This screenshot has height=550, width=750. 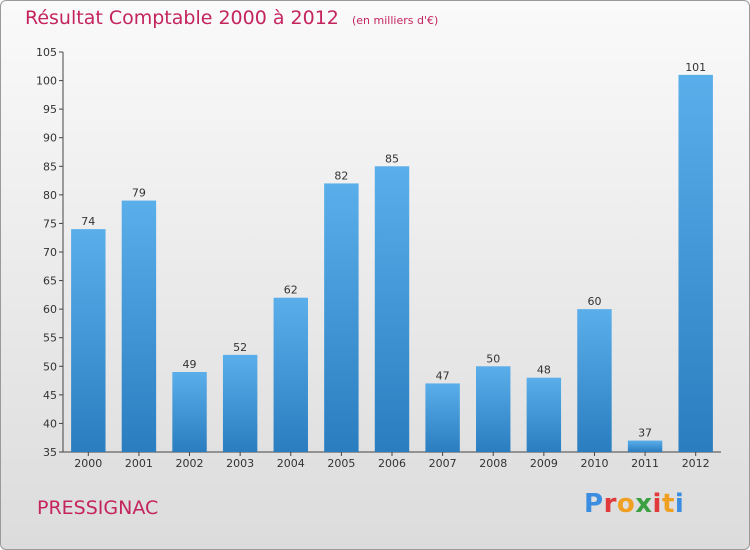 I want to click on x-tick-label: 2003, so click(x=240, y=463).